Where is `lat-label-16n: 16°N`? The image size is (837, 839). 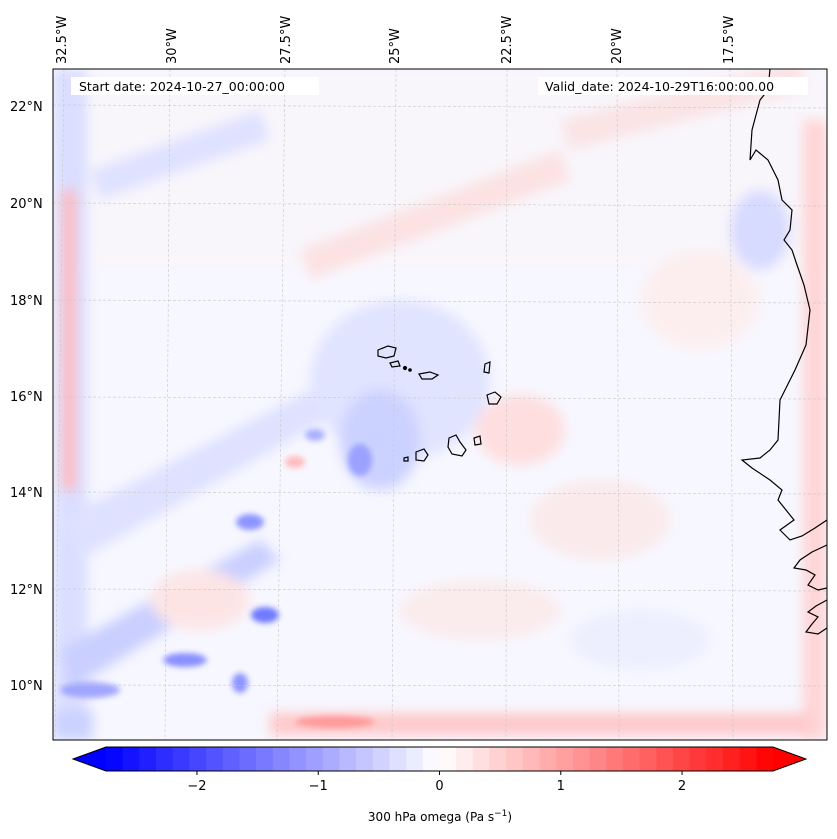 lat-label-16n: 16°N is located at coordinates (26, 397).